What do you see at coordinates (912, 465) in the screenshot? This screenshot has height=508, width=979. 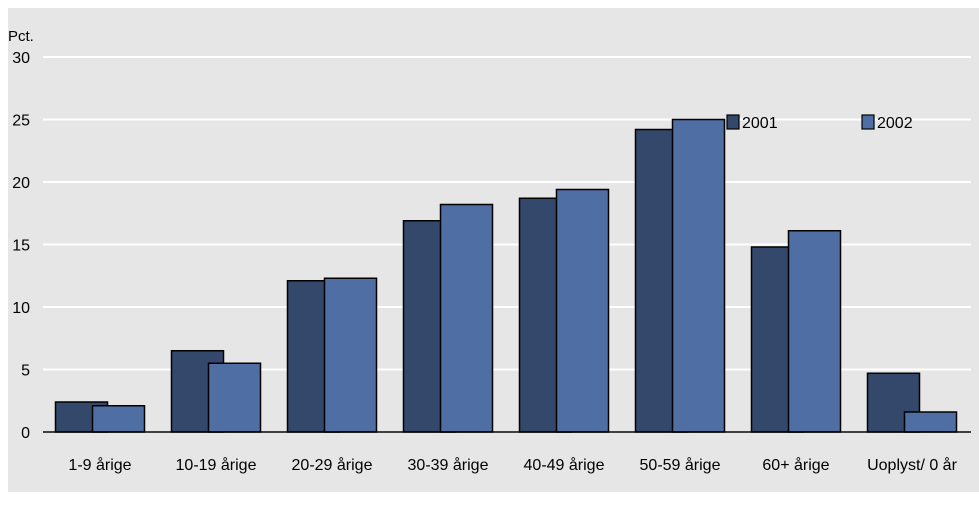 I see `x-tick-label: Uoplyst/ 0 år` at bounding box center [912, 465].